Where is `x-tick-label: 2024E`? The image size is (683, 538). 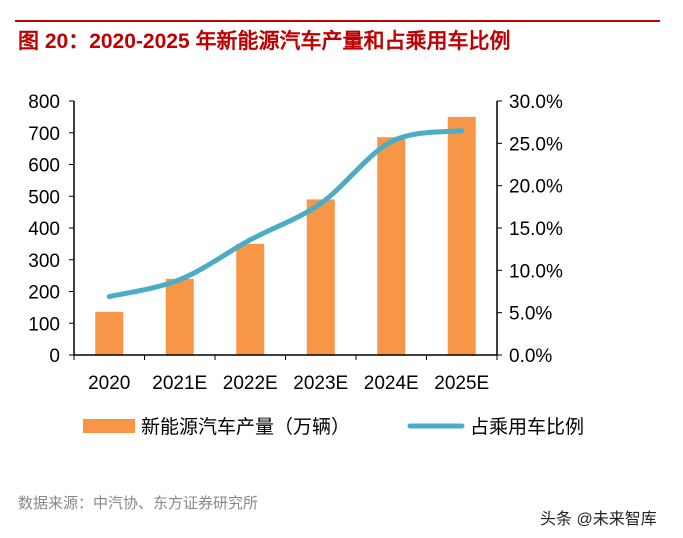 x-tick-label: 2024E is located at coordinates (391, 383).